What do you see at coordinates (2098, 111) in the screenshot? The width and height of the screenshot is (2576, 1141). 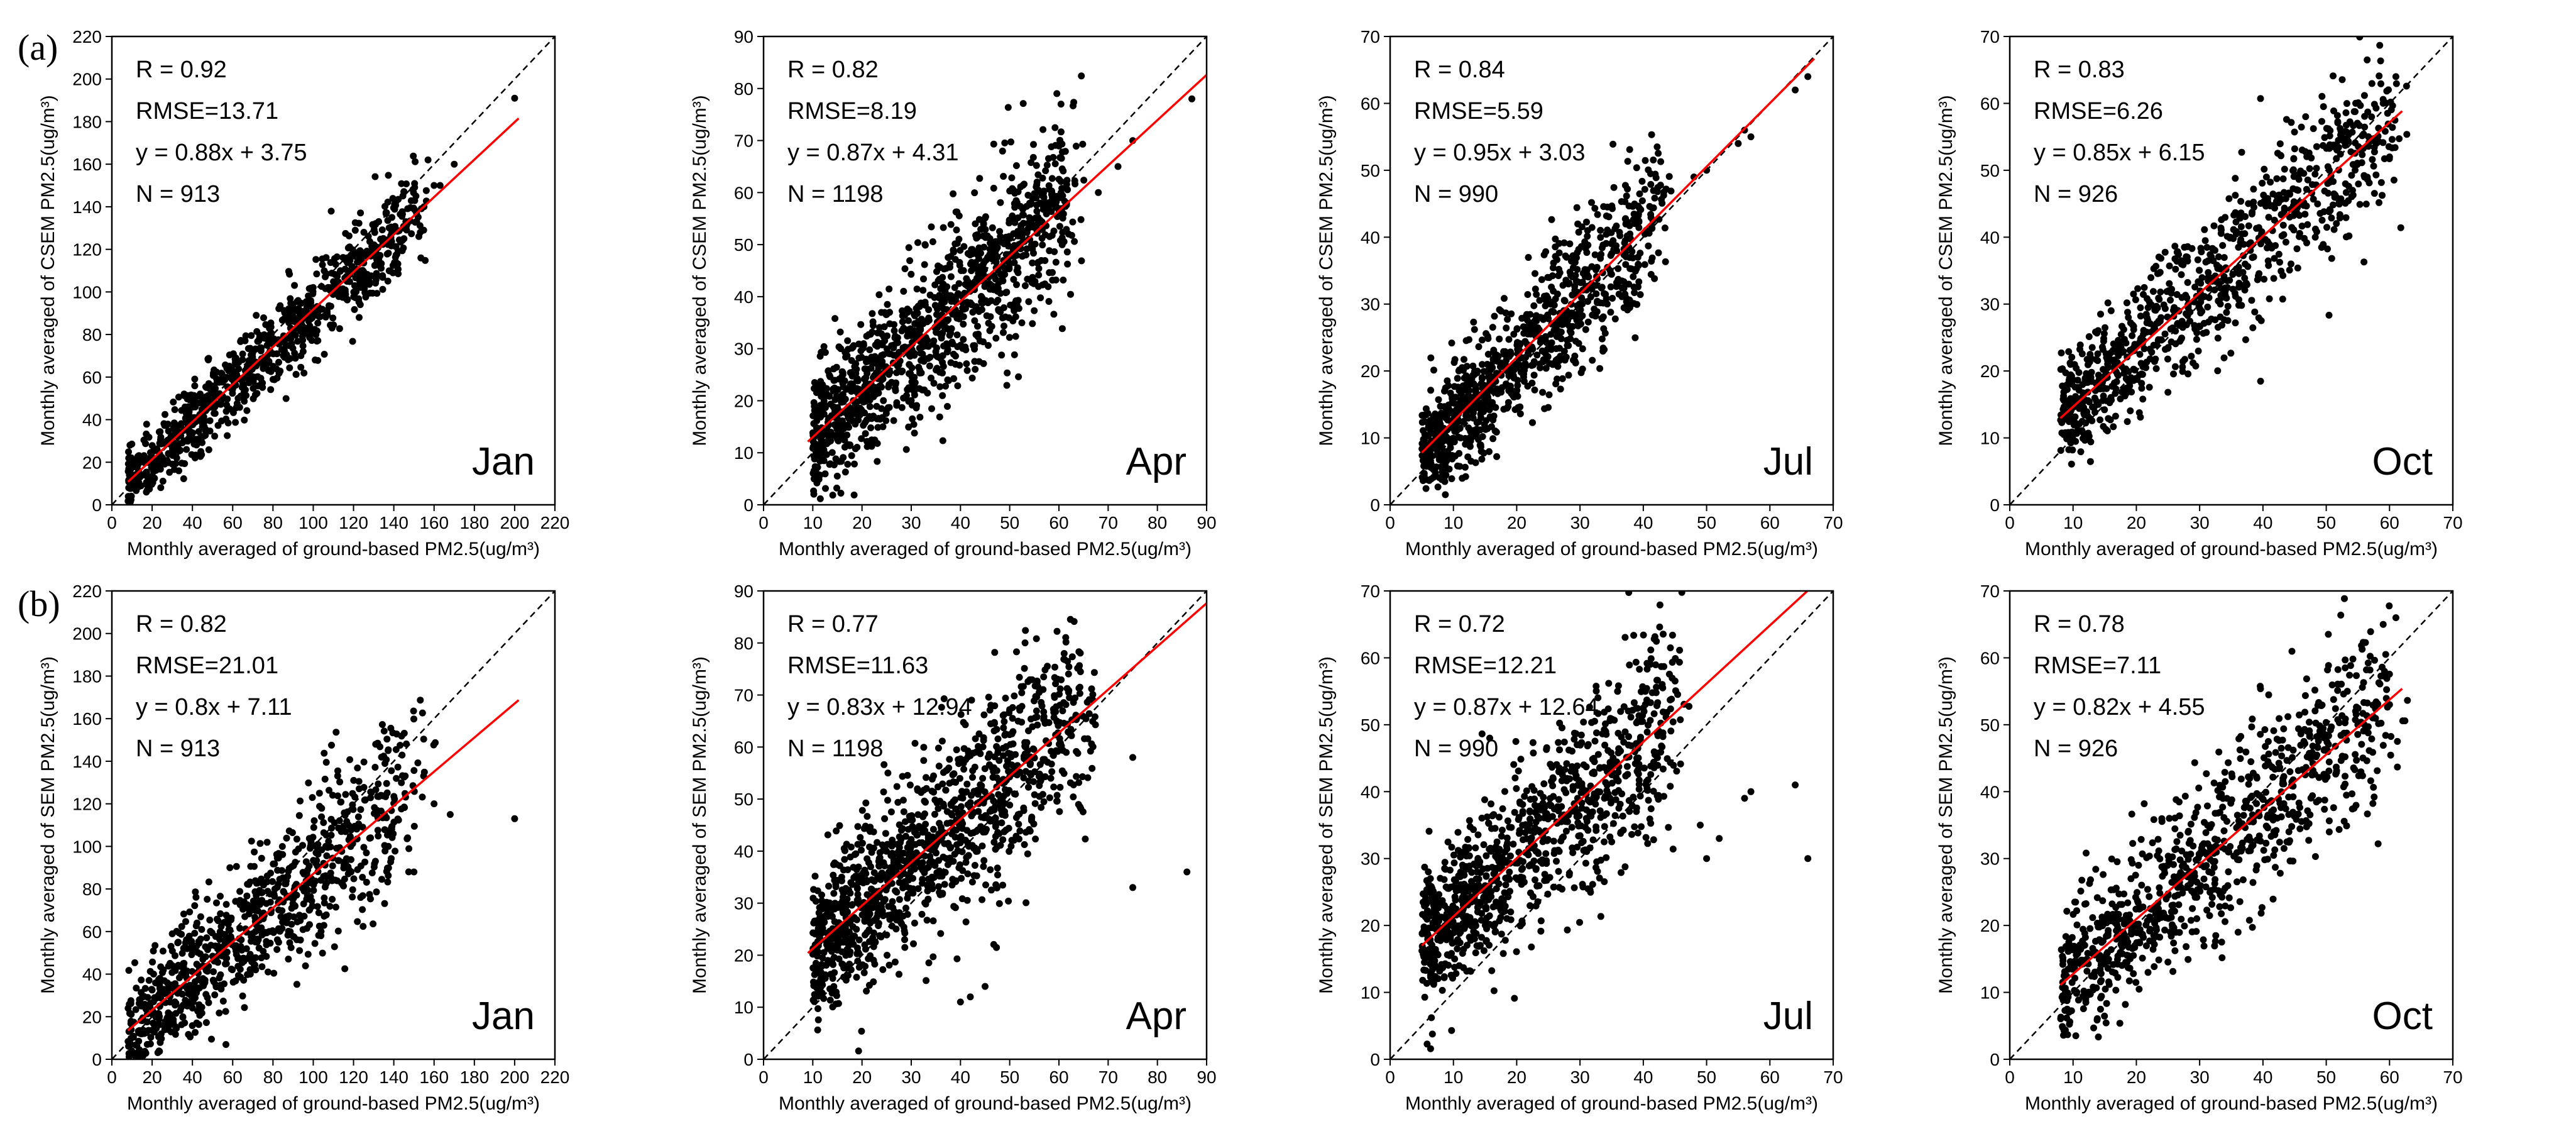 I see `stat-rmse: RMSE=6.26` at bounding box center [2098, 111].